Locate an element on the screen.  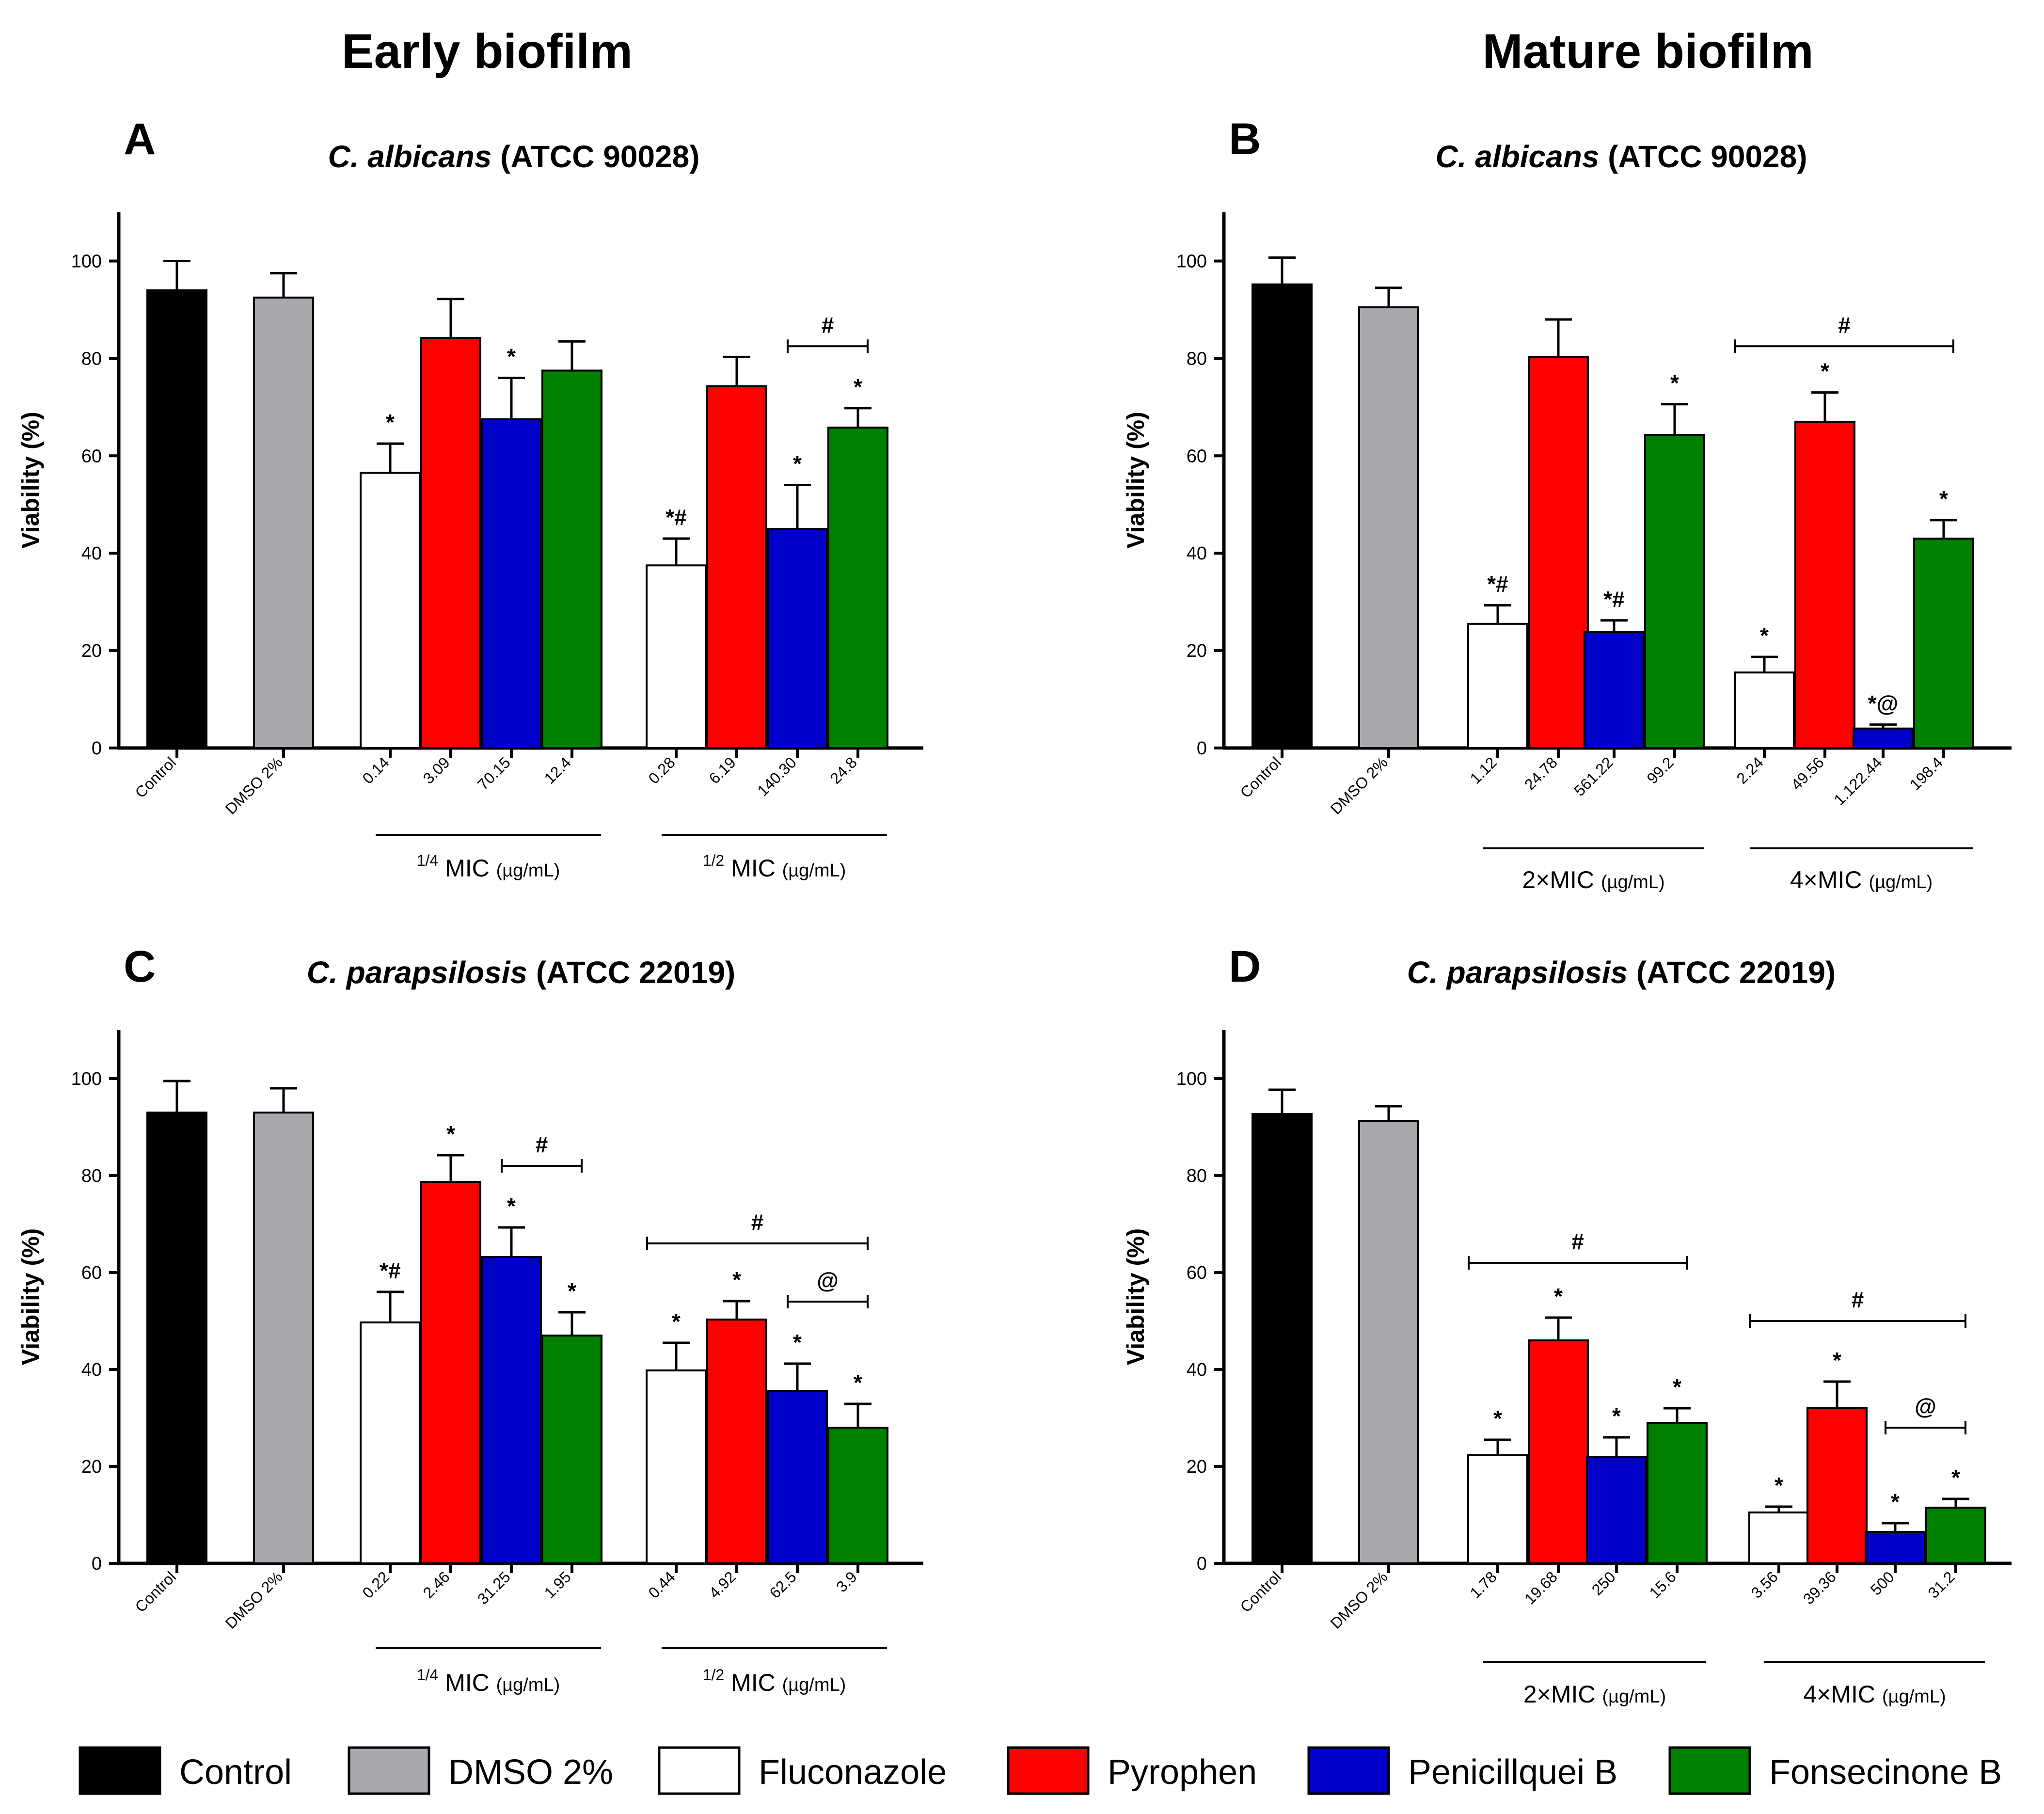
x-tick-label: 12.4 is located at coordinates (557, 770).